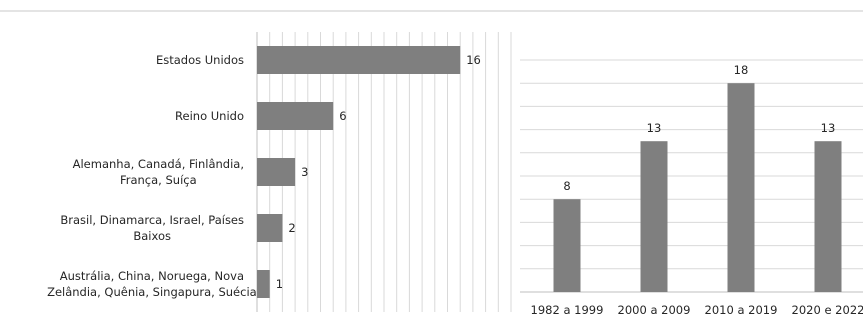  What do you see at coordinates (567, 310) in the screenshot?
I see `category-label: 1982 a 1999` at bounding box center [567, 310].